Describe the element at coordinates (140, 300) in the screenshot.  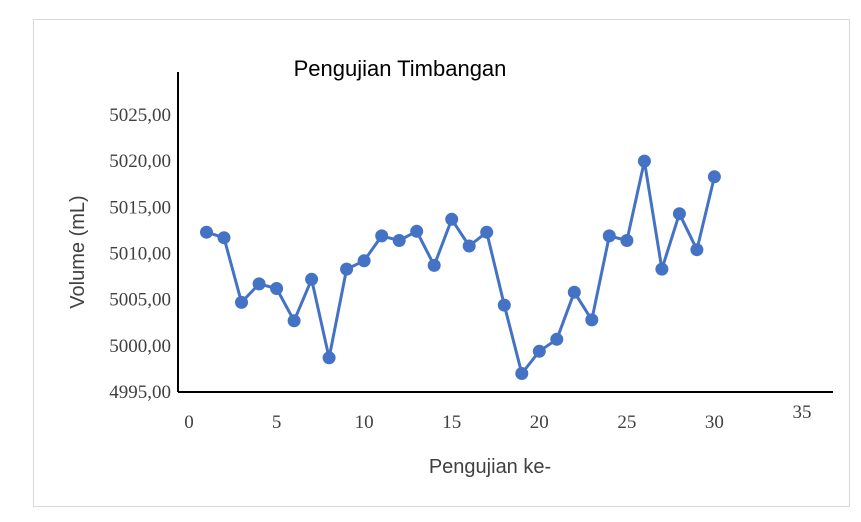
I see `y-tick-label: 5005,00` at that location.